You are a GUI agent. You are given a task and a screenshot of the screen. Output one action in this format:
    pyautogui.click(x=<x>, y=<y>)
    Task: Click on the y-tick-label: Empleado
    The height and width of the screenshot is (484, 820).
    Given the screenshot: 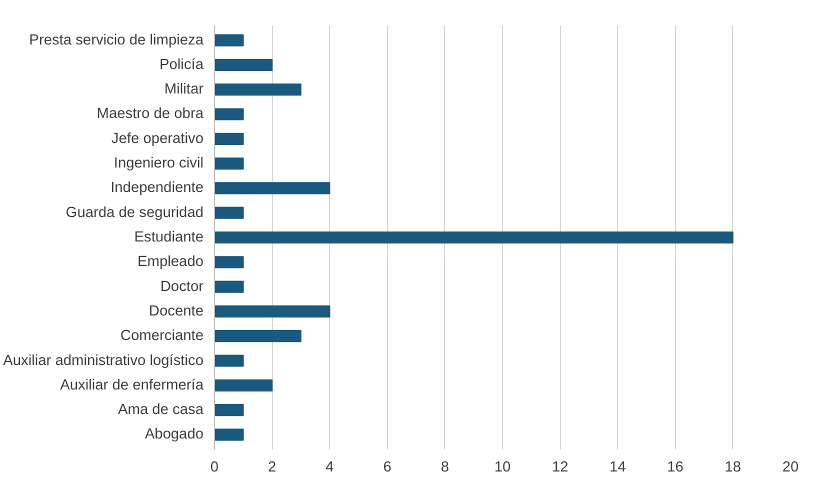 What is the action you would take?
    pyautogui.click(x=171, y=262)
    